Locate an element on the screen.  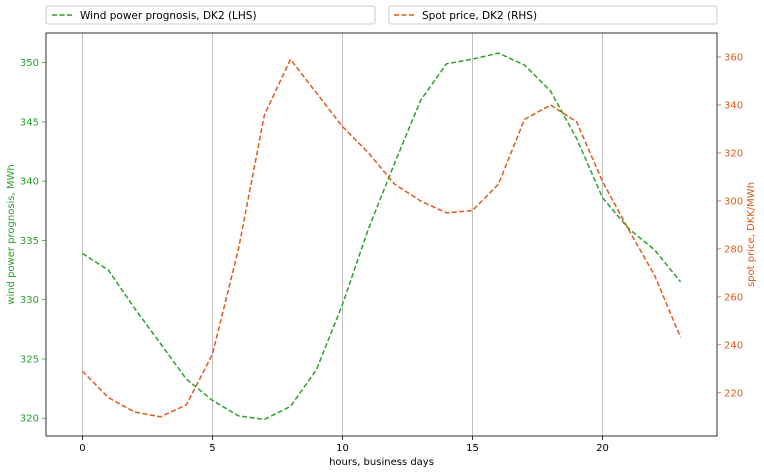
x-tick-label: 0 is located at coordinates (82, 448).